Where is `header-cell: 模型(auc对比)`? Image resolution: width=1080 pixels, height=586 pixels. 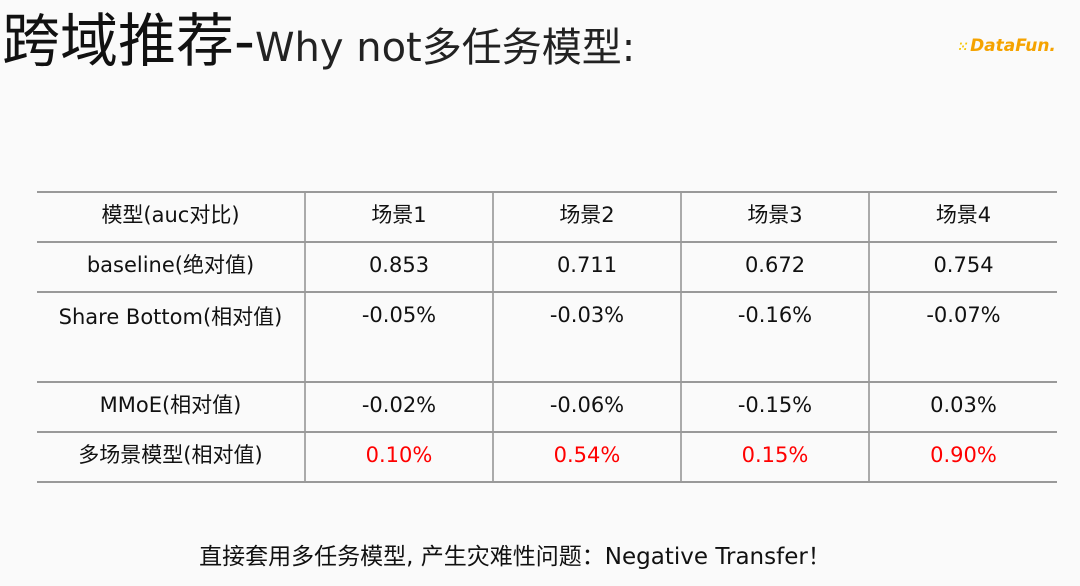
header-cell: 模型(auc对比) is located at coordinates (171, 217).